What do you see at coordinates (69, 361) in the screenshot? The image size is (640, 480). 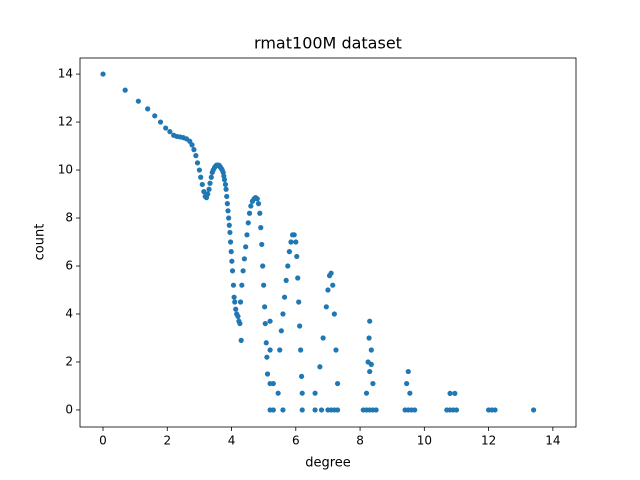 I see `y-tick-label: 2` at bounding box center [69, 361].